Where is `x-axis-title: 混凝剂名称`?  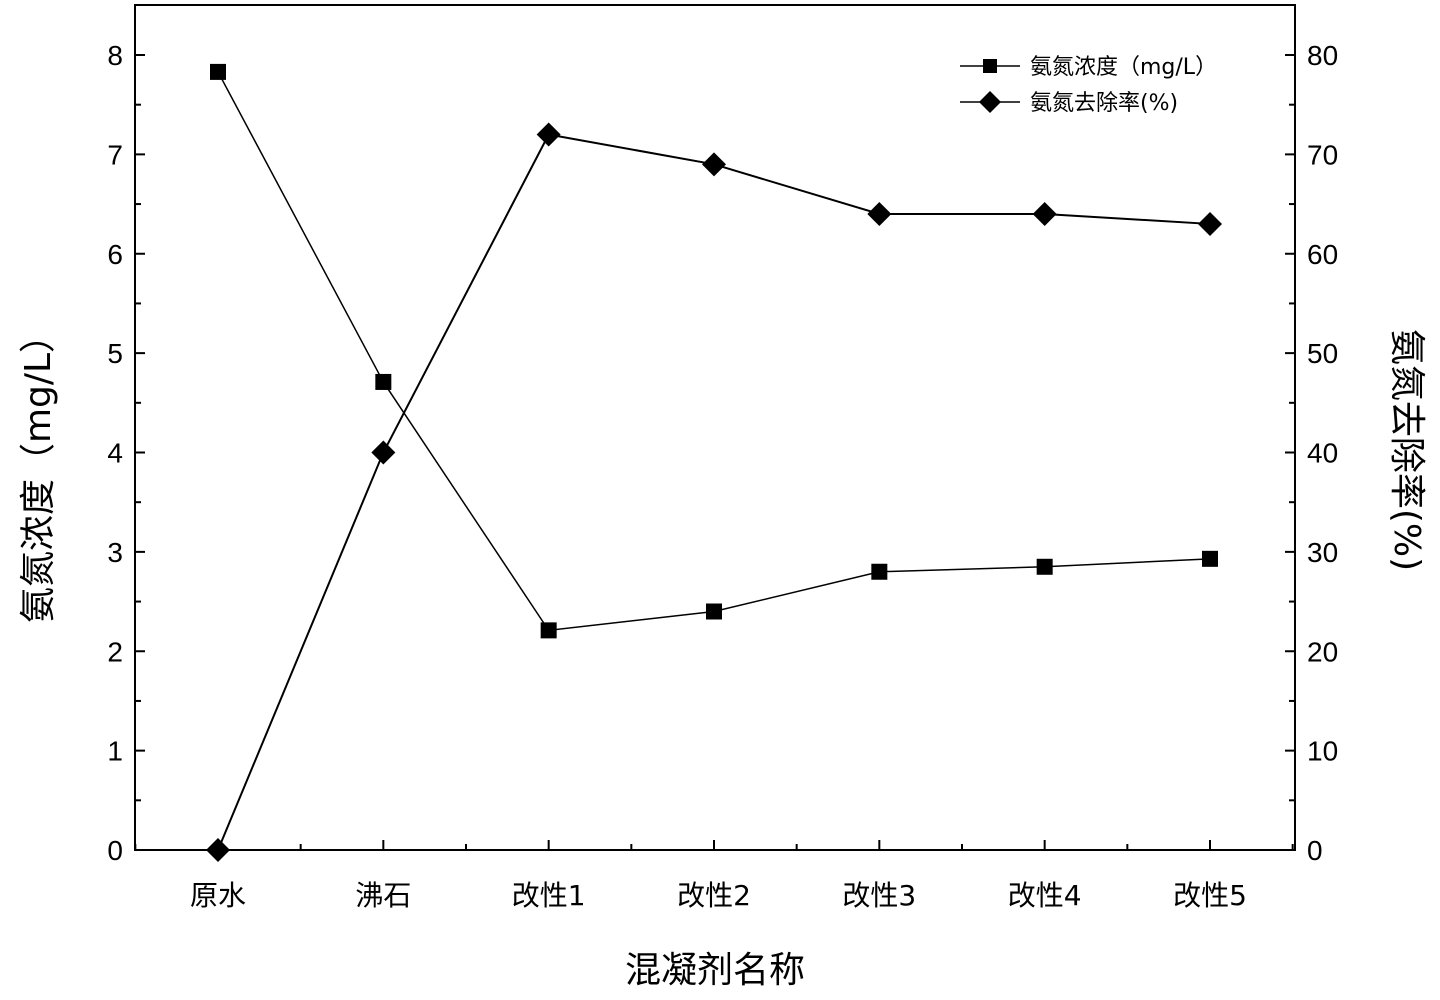 x-axis-title: 混凝剂名称 is located at coordinates (715, 970).